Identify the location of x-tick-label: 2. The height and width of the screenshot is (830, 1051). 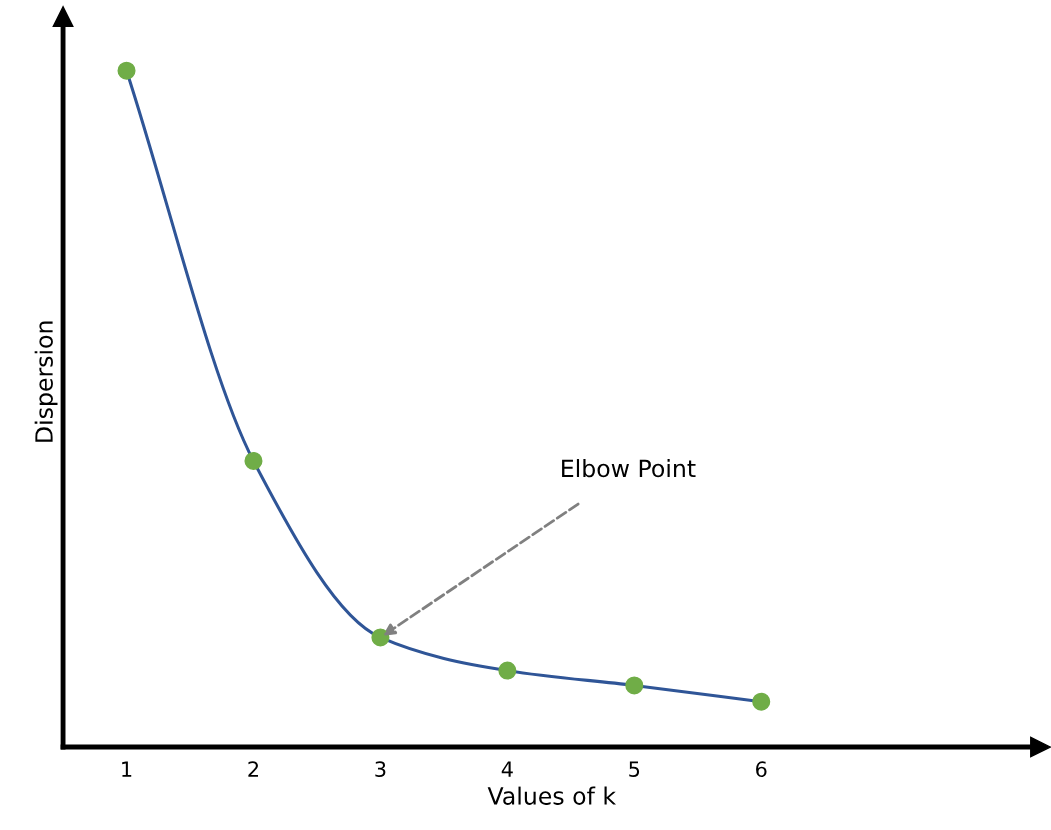
(253, 769).